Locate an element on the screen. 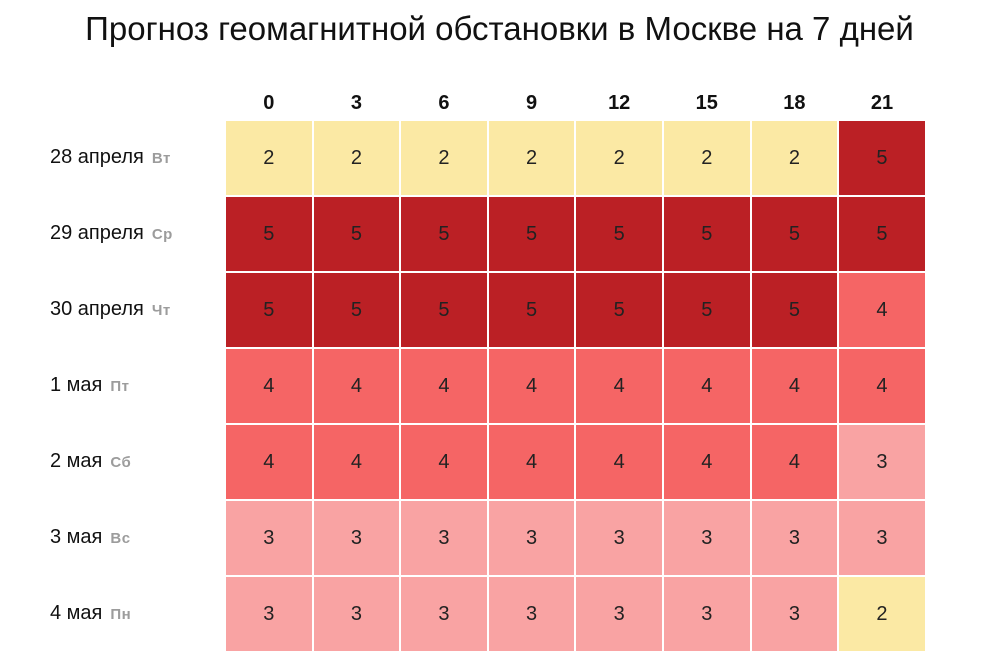  row-weekday: Вт is located at coordinates (161, 158).